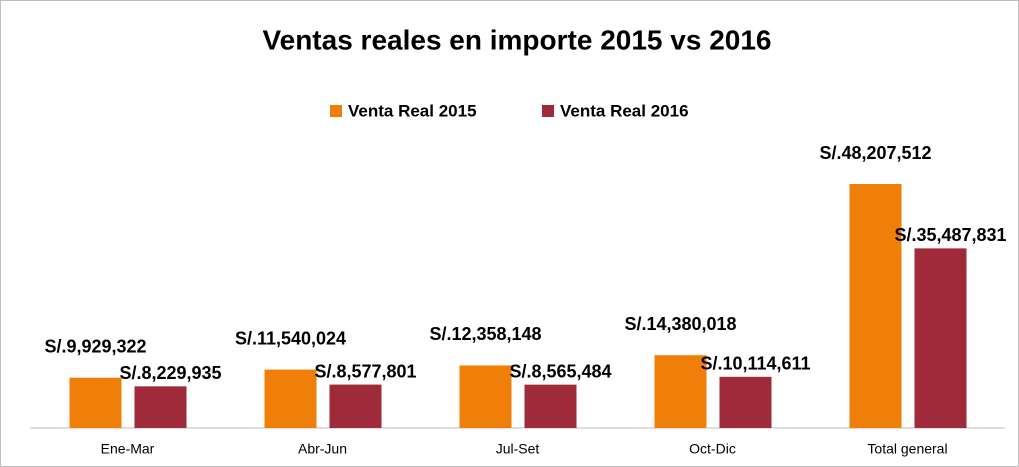 The width and height of the screenshot is (1019, 467). What do you see at coordinates (517, 39) in the screenshot?
I see `chart-title: Ventas reales en importe 2015 vs 2016` at bounding box center [517, 39].